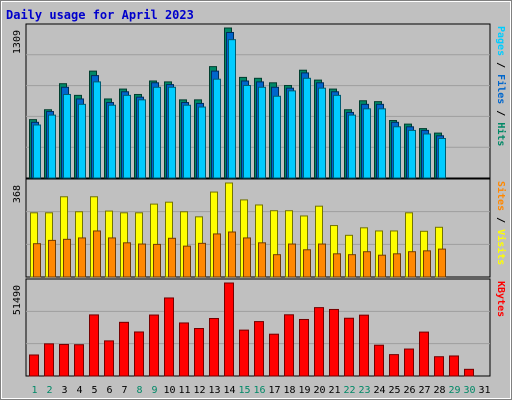 This screenshot has height=400, width=512. I want to click on legend-part: Pages, so click(500, 41).